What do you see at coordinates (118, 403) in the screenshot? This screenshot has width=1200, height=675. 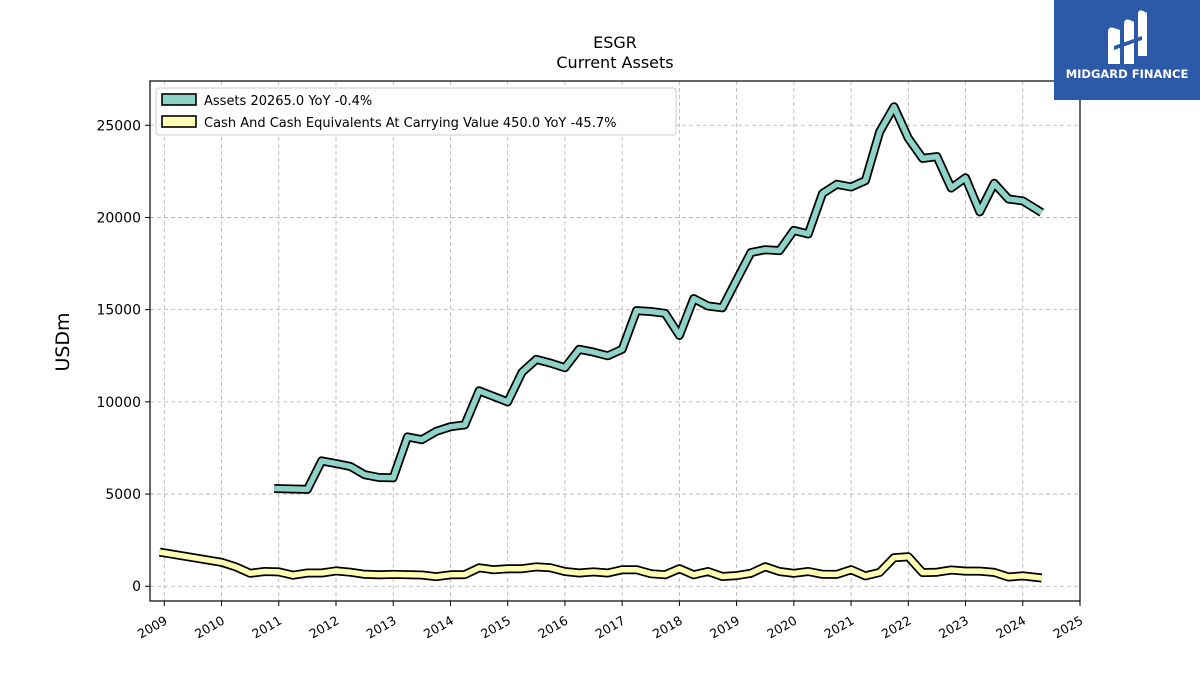 I see `y-tick-label: 10000` at bounding box center [118, 403].